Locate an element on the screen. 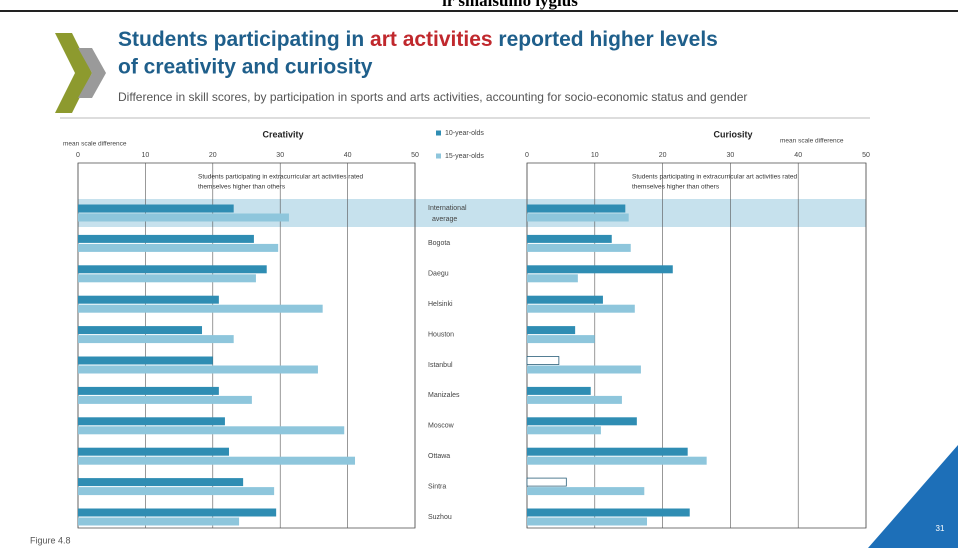  page-top-text: ir smalsumo lygius is located at coordinates (510, 5).